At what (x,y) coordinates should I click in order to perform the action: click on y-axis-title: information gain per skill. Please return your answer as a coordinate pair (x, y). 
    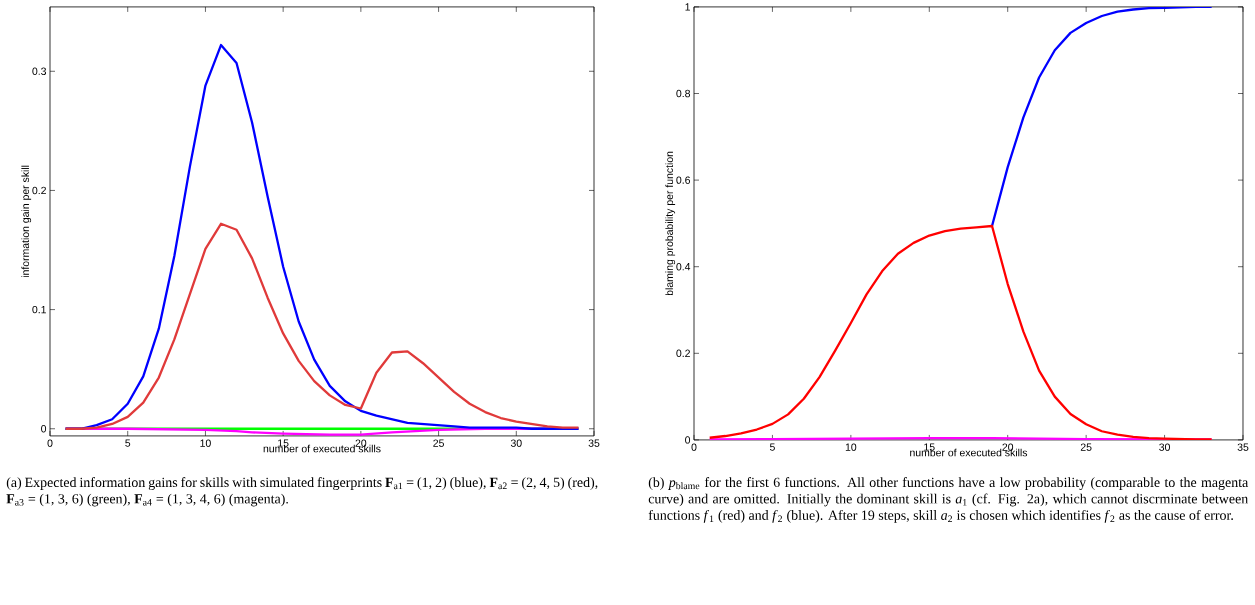
    Looking at the image, I should click on (26, 221).